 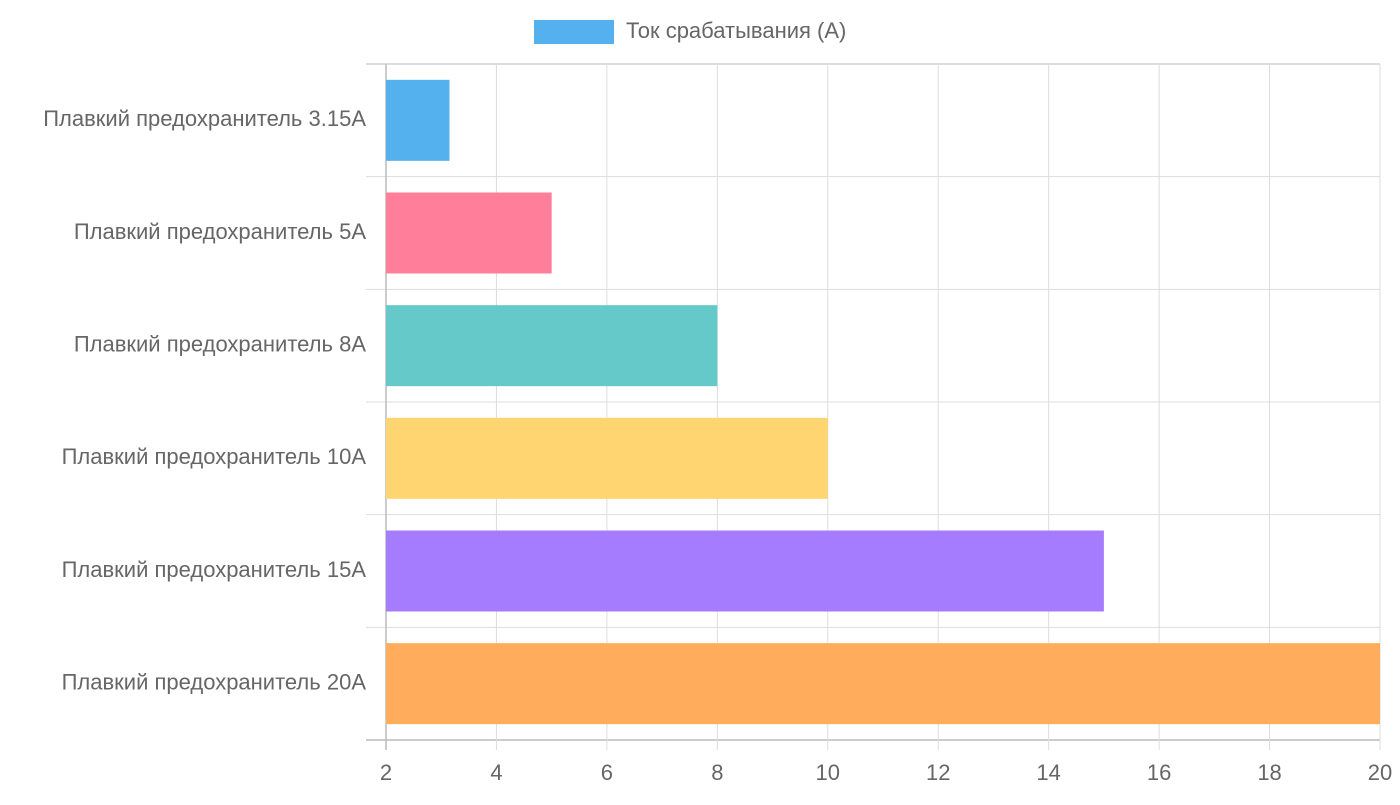 What do you see at coordinates (717, 772) in the screenshot?
I see `x-tick-label: 8` at bounding box center [717, 772].